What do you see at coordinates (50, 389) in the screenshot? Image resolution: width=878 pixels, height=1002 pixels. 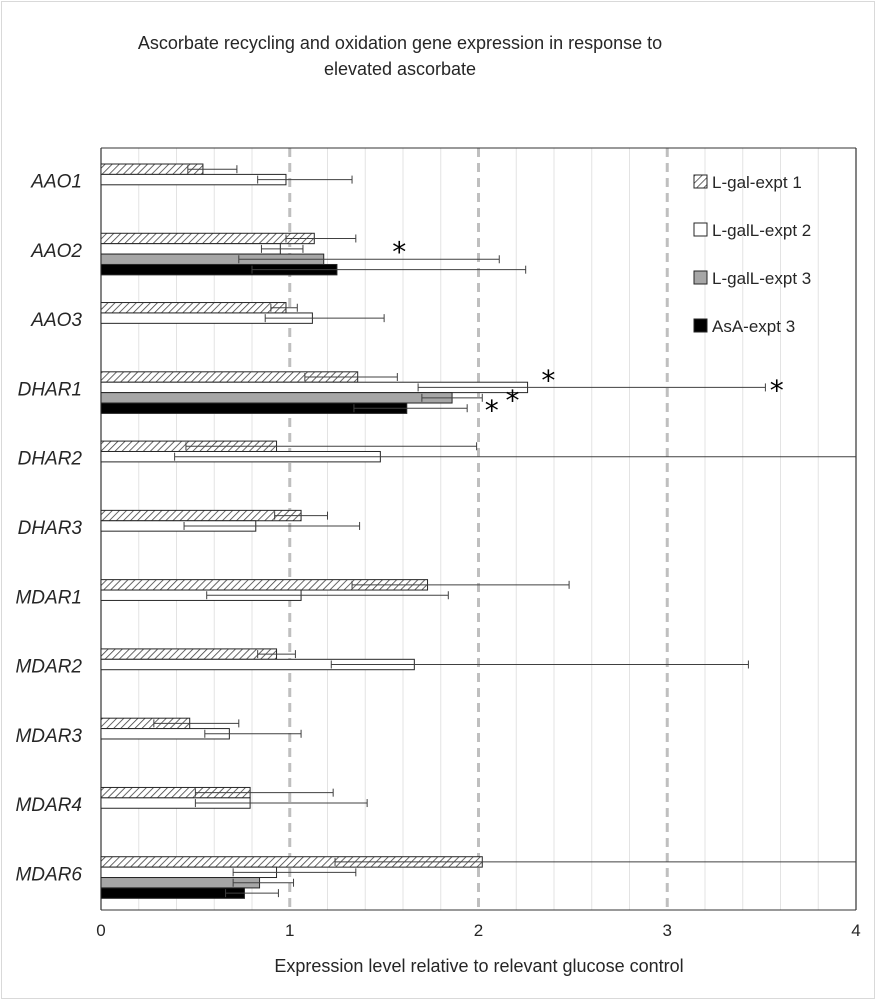 I see `category-label-dhar1: DHAR1` at bounding box center [50, 389].